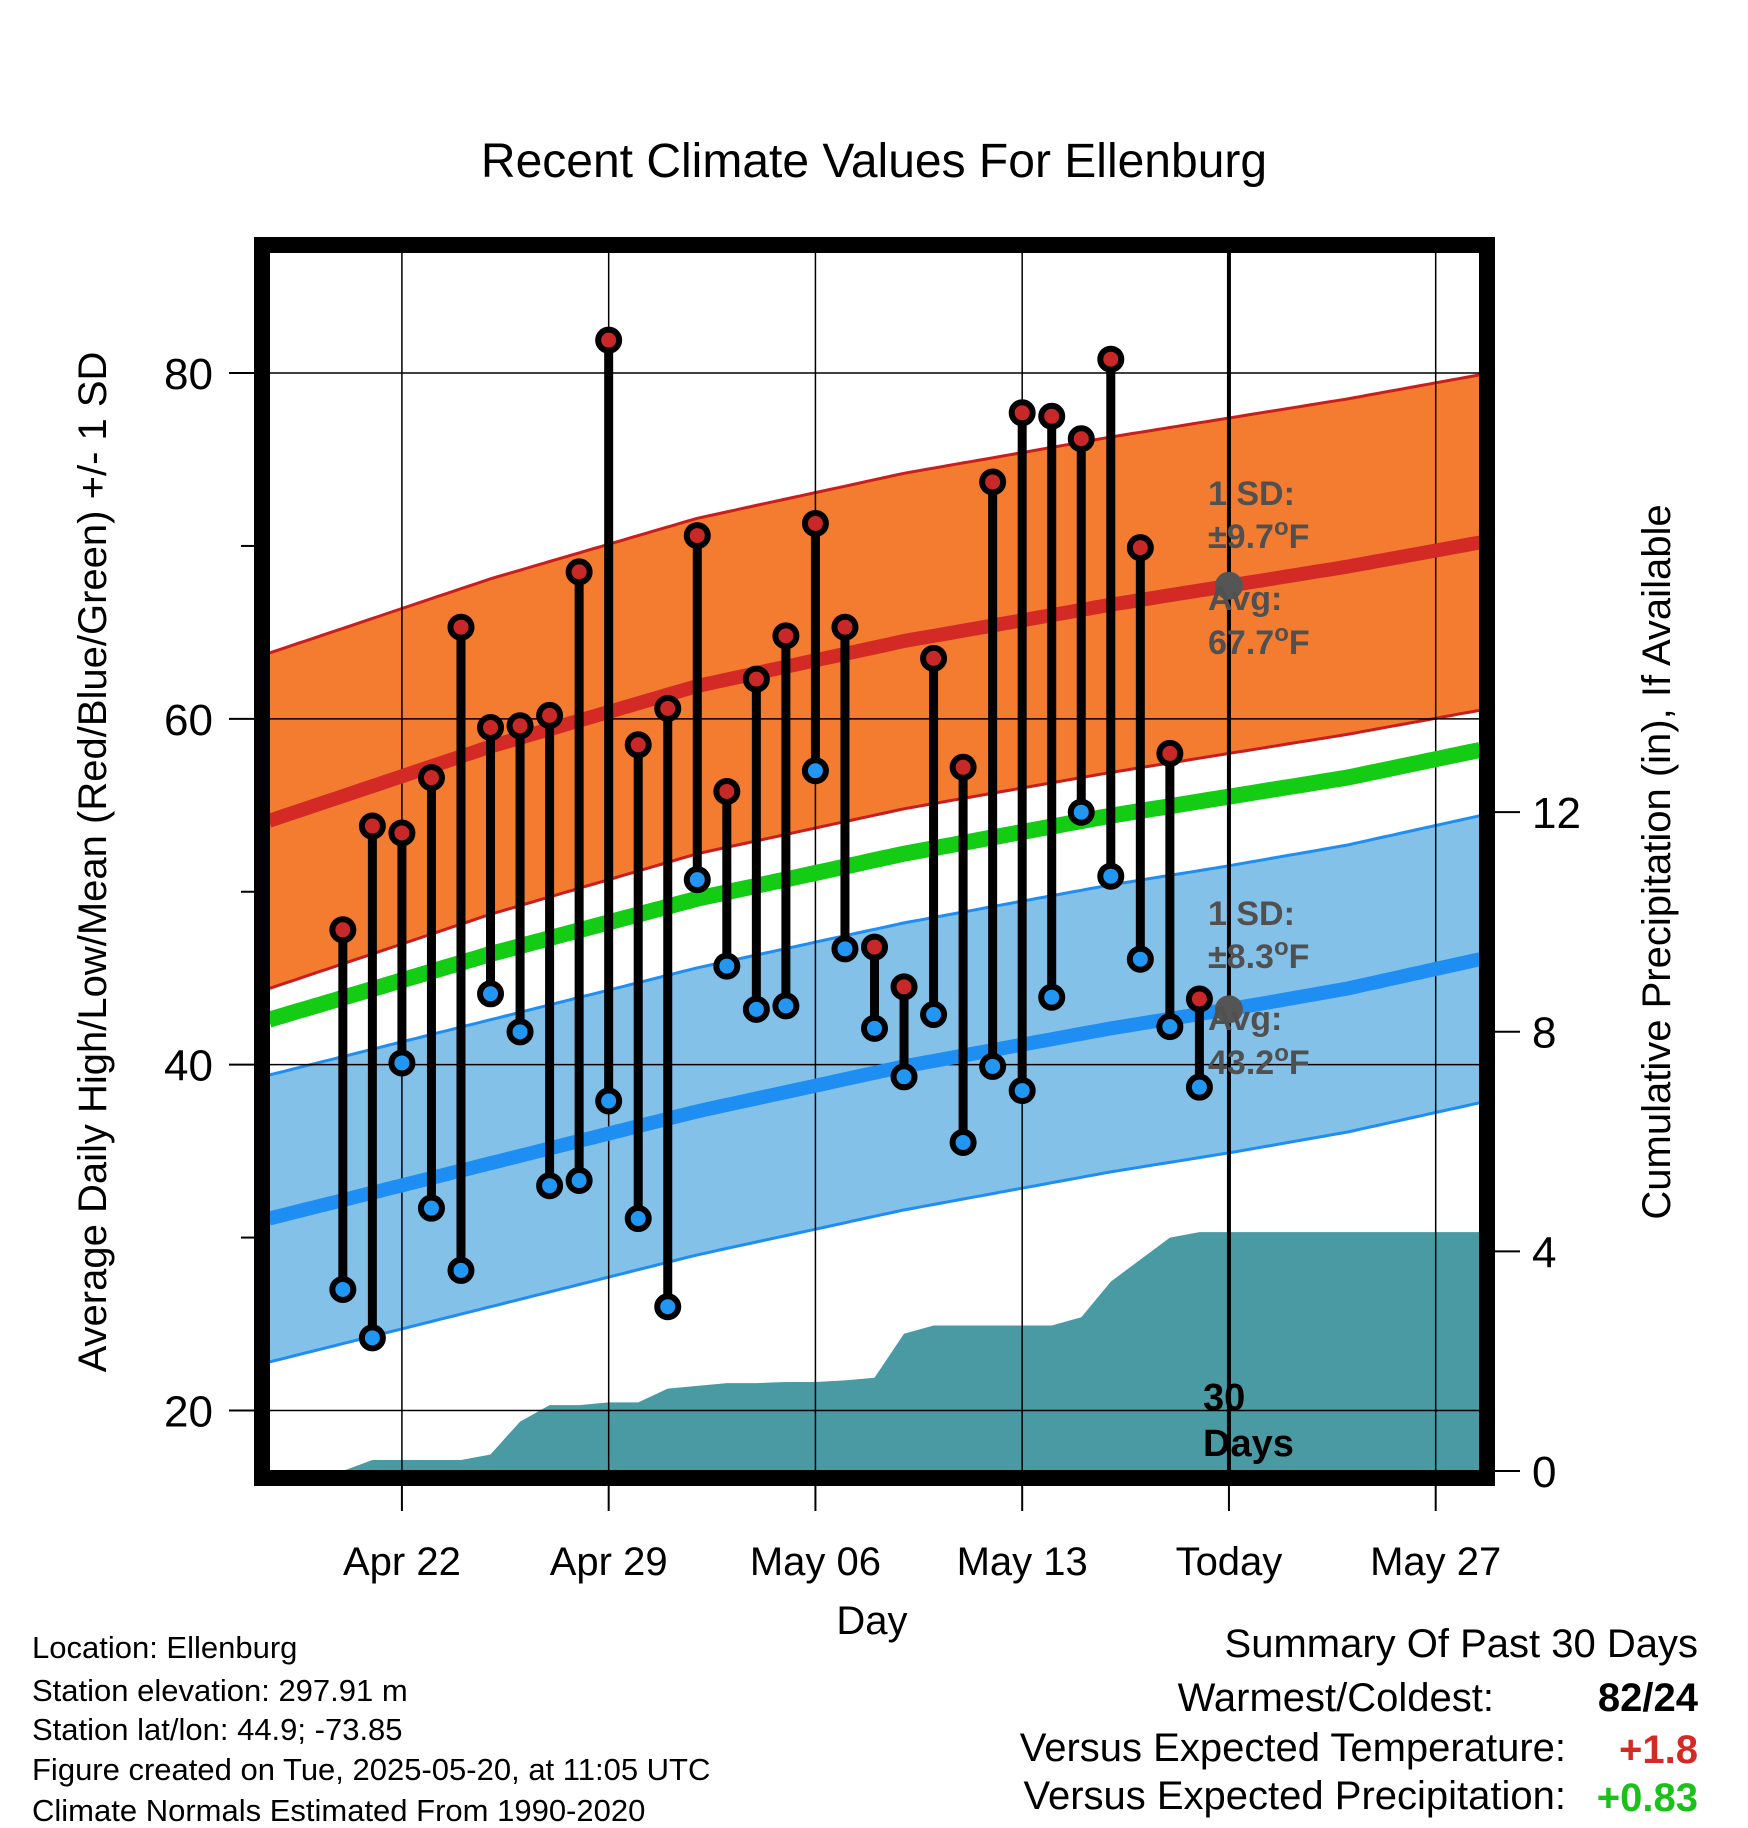 The height and width of the screenshot is (1828, 1748). What do you see at coordinates (1544, 1252) in the screenshot?
I see `y-right-tick-label: 4` at bounding box center [1544, 1252].